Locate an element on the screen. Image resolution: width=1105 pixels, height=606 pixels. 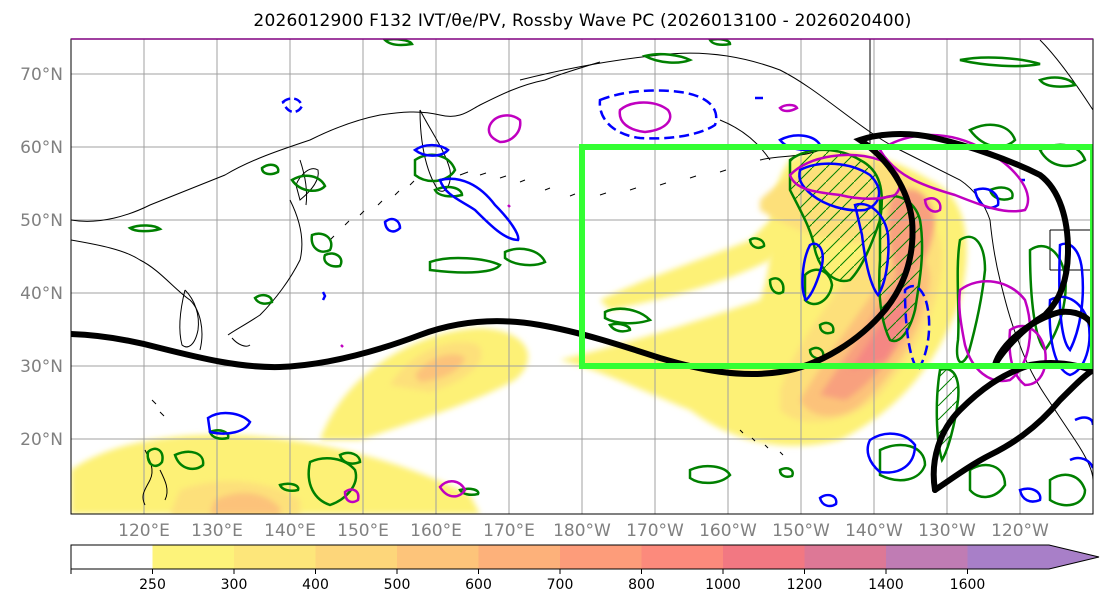
lat-label: 60°N is located at coordinates (41, 148).